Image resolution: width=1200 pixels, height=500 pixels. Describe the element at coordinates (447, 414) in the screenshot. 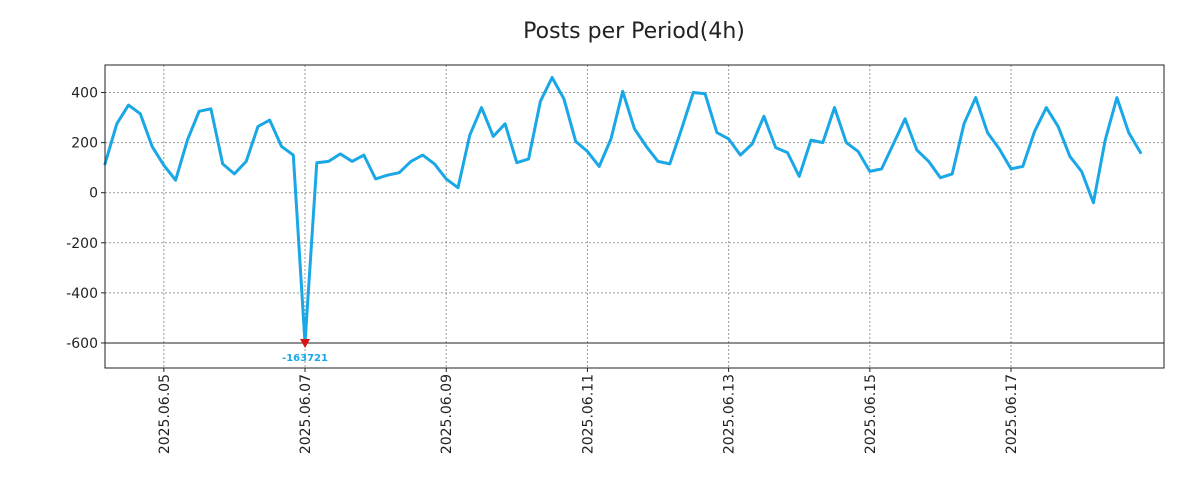

I see `x-tick-label: 2025.06.09` at that location.